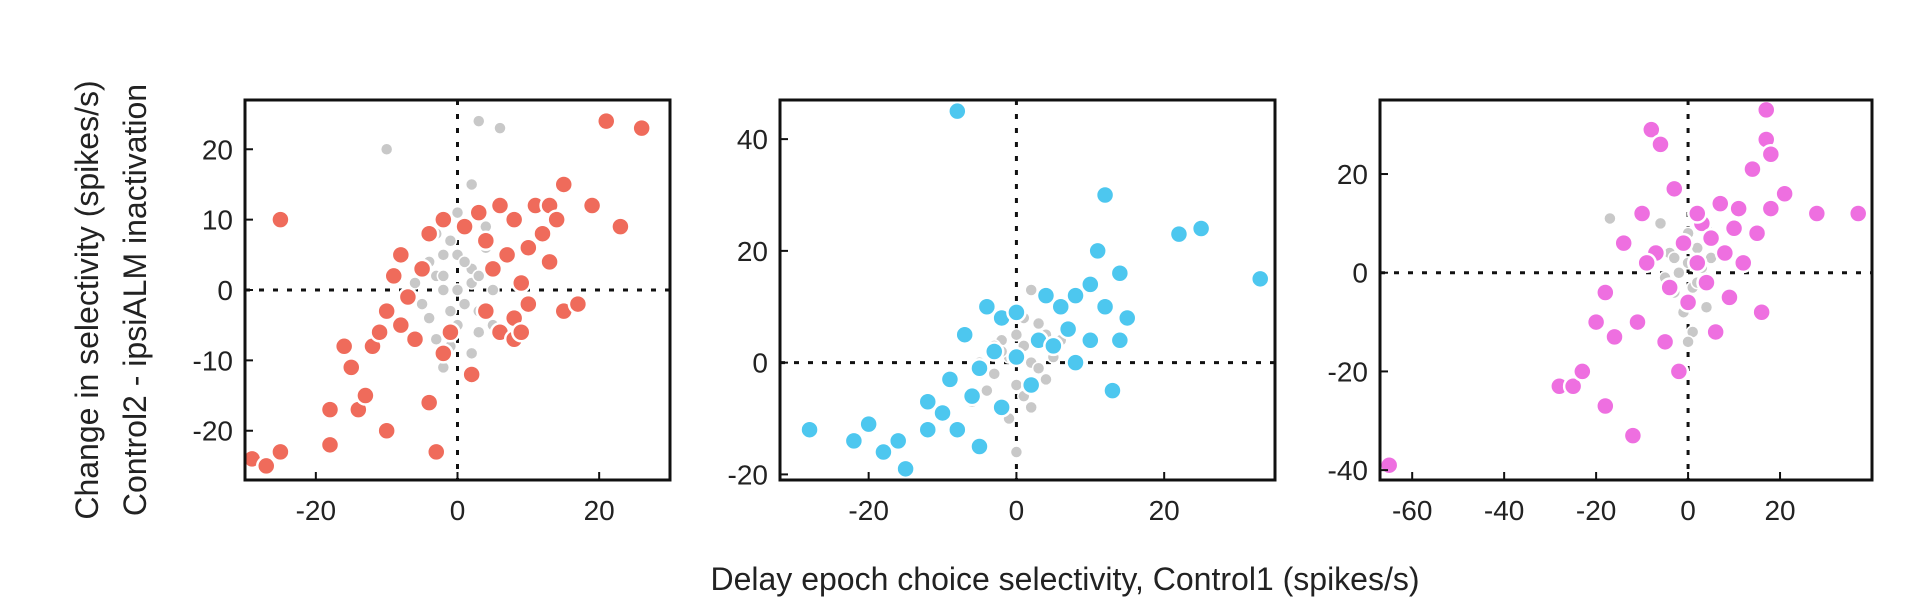 Image resolution: width=1920 pixels, height=614 pixels. Describe the element at coordinates (316, 510) in the screenshot. I see `x-tick-label: -20` at that location.